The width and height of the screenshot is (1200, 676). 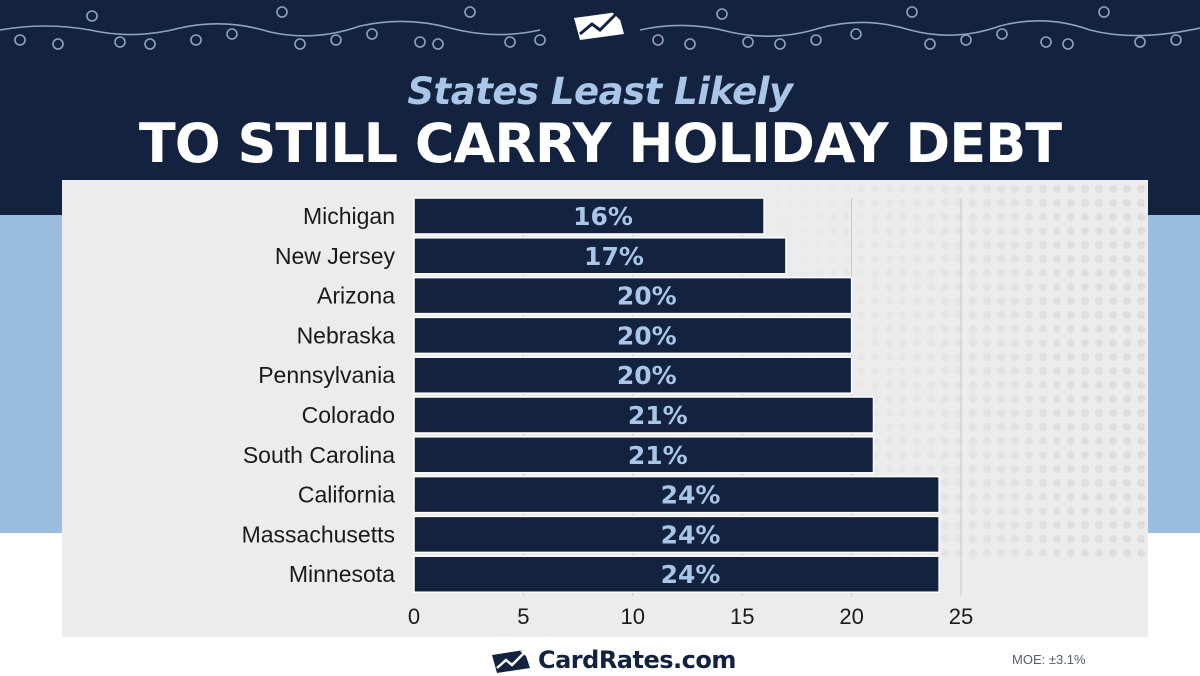 What do you see at coordinates (319, 455) in the screenshot?
I see `y-category-label: South Carolina` at bounding box center [319, 455].